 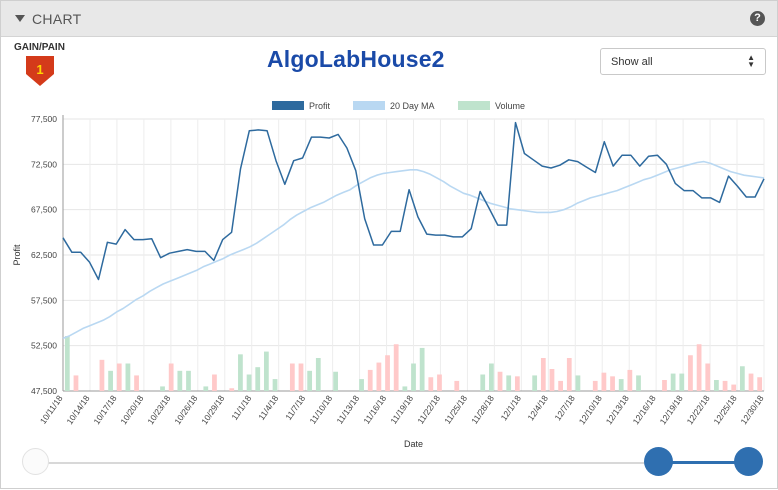 What do you see at coordinates (268, 407) in the screenshot?
I see `x-tick-label: 11/4/18` at bounding box center [268, 407].